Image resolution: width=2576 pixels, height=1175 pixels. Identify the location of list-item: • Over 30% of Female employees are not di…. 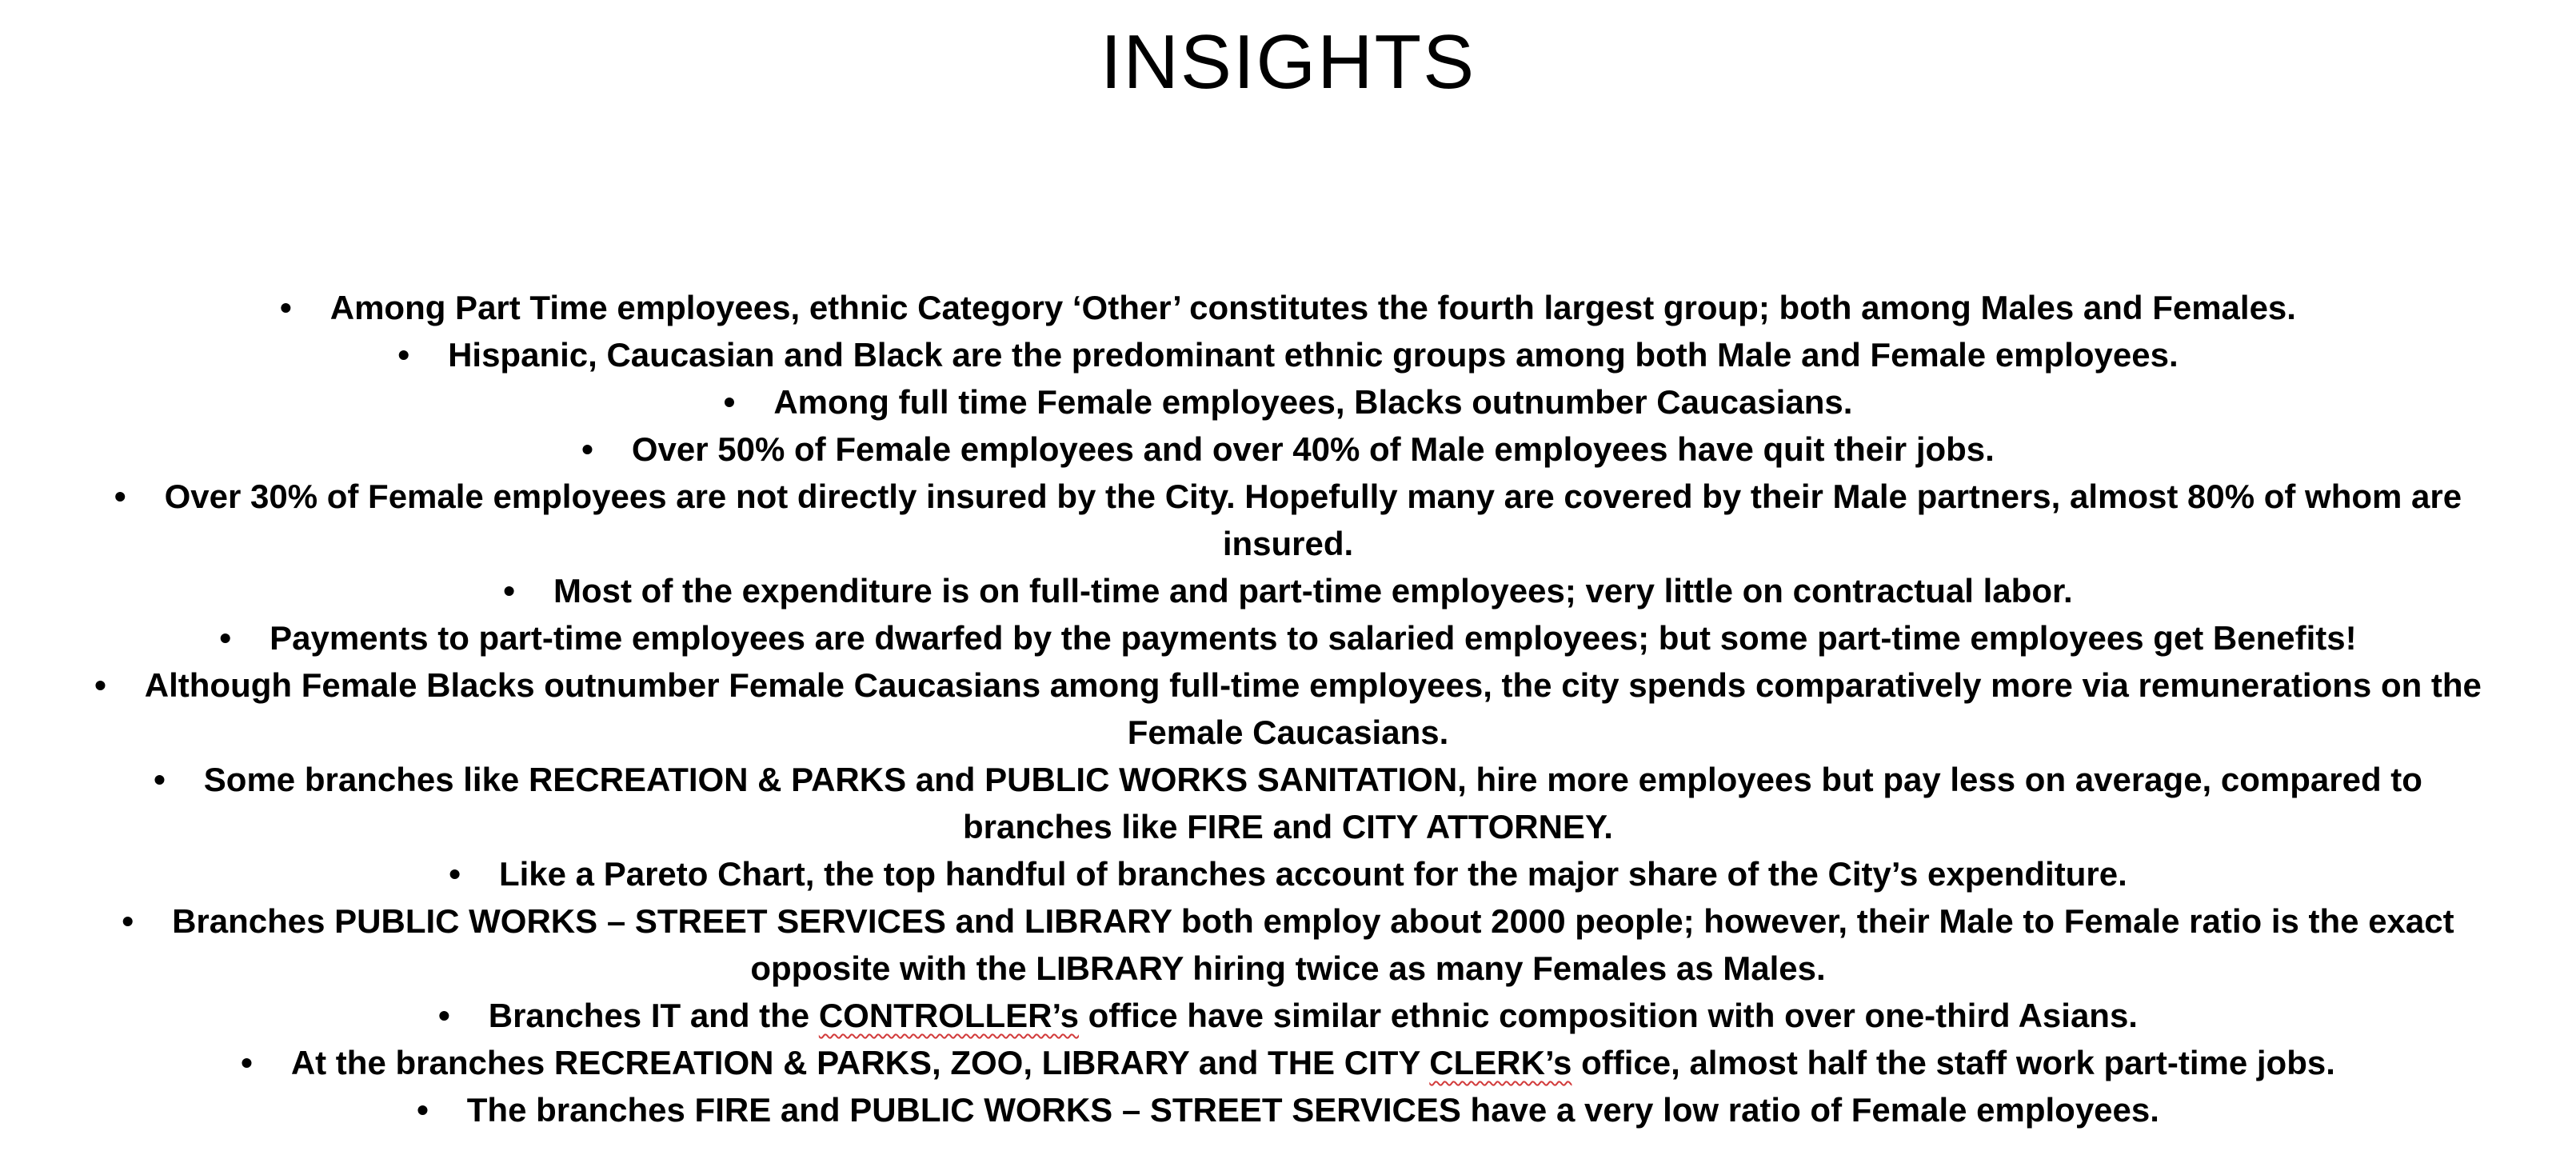
(1288, 520).